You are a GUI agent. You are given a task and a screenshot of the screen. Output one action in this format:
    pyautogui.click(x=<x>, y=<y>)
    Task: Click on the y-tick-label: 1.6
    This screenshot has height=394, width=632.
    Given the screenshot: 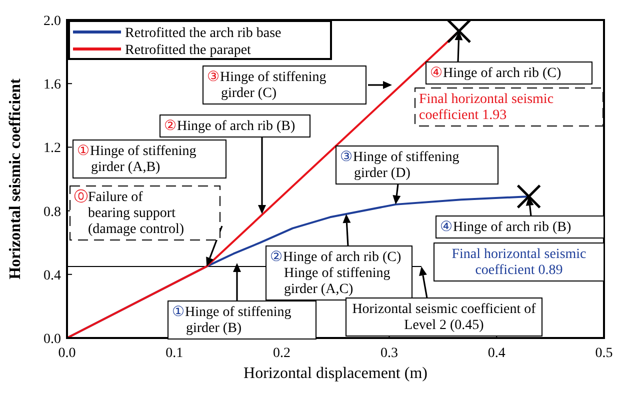 What is the action you would take?
    pyautogui.click(x=52, y=85)
    